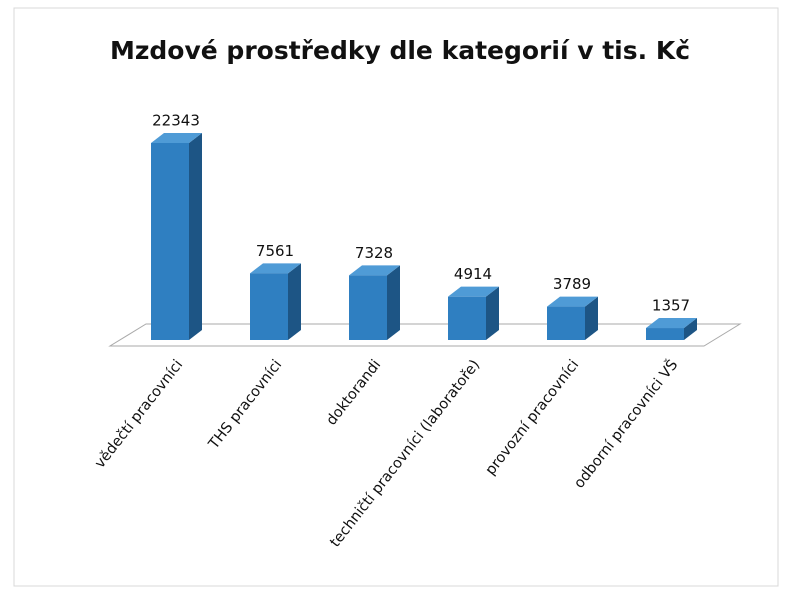 This screenshot has height=591, width=786. I want to click on value-label: 1357, so click(671, 306).